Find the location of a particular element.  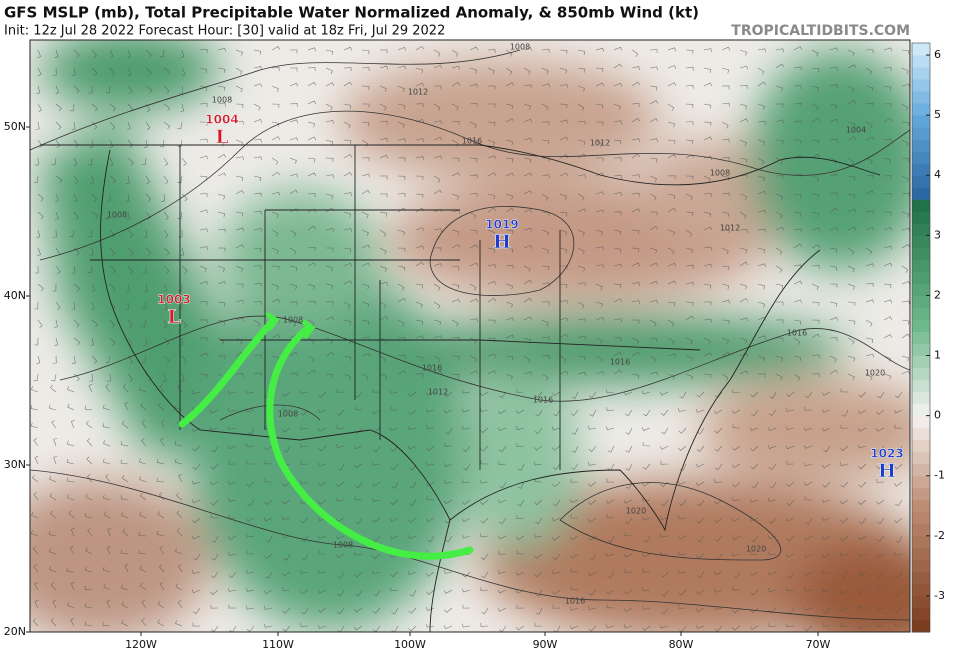

lon-label: 100W is located at coordinates (410, 644).